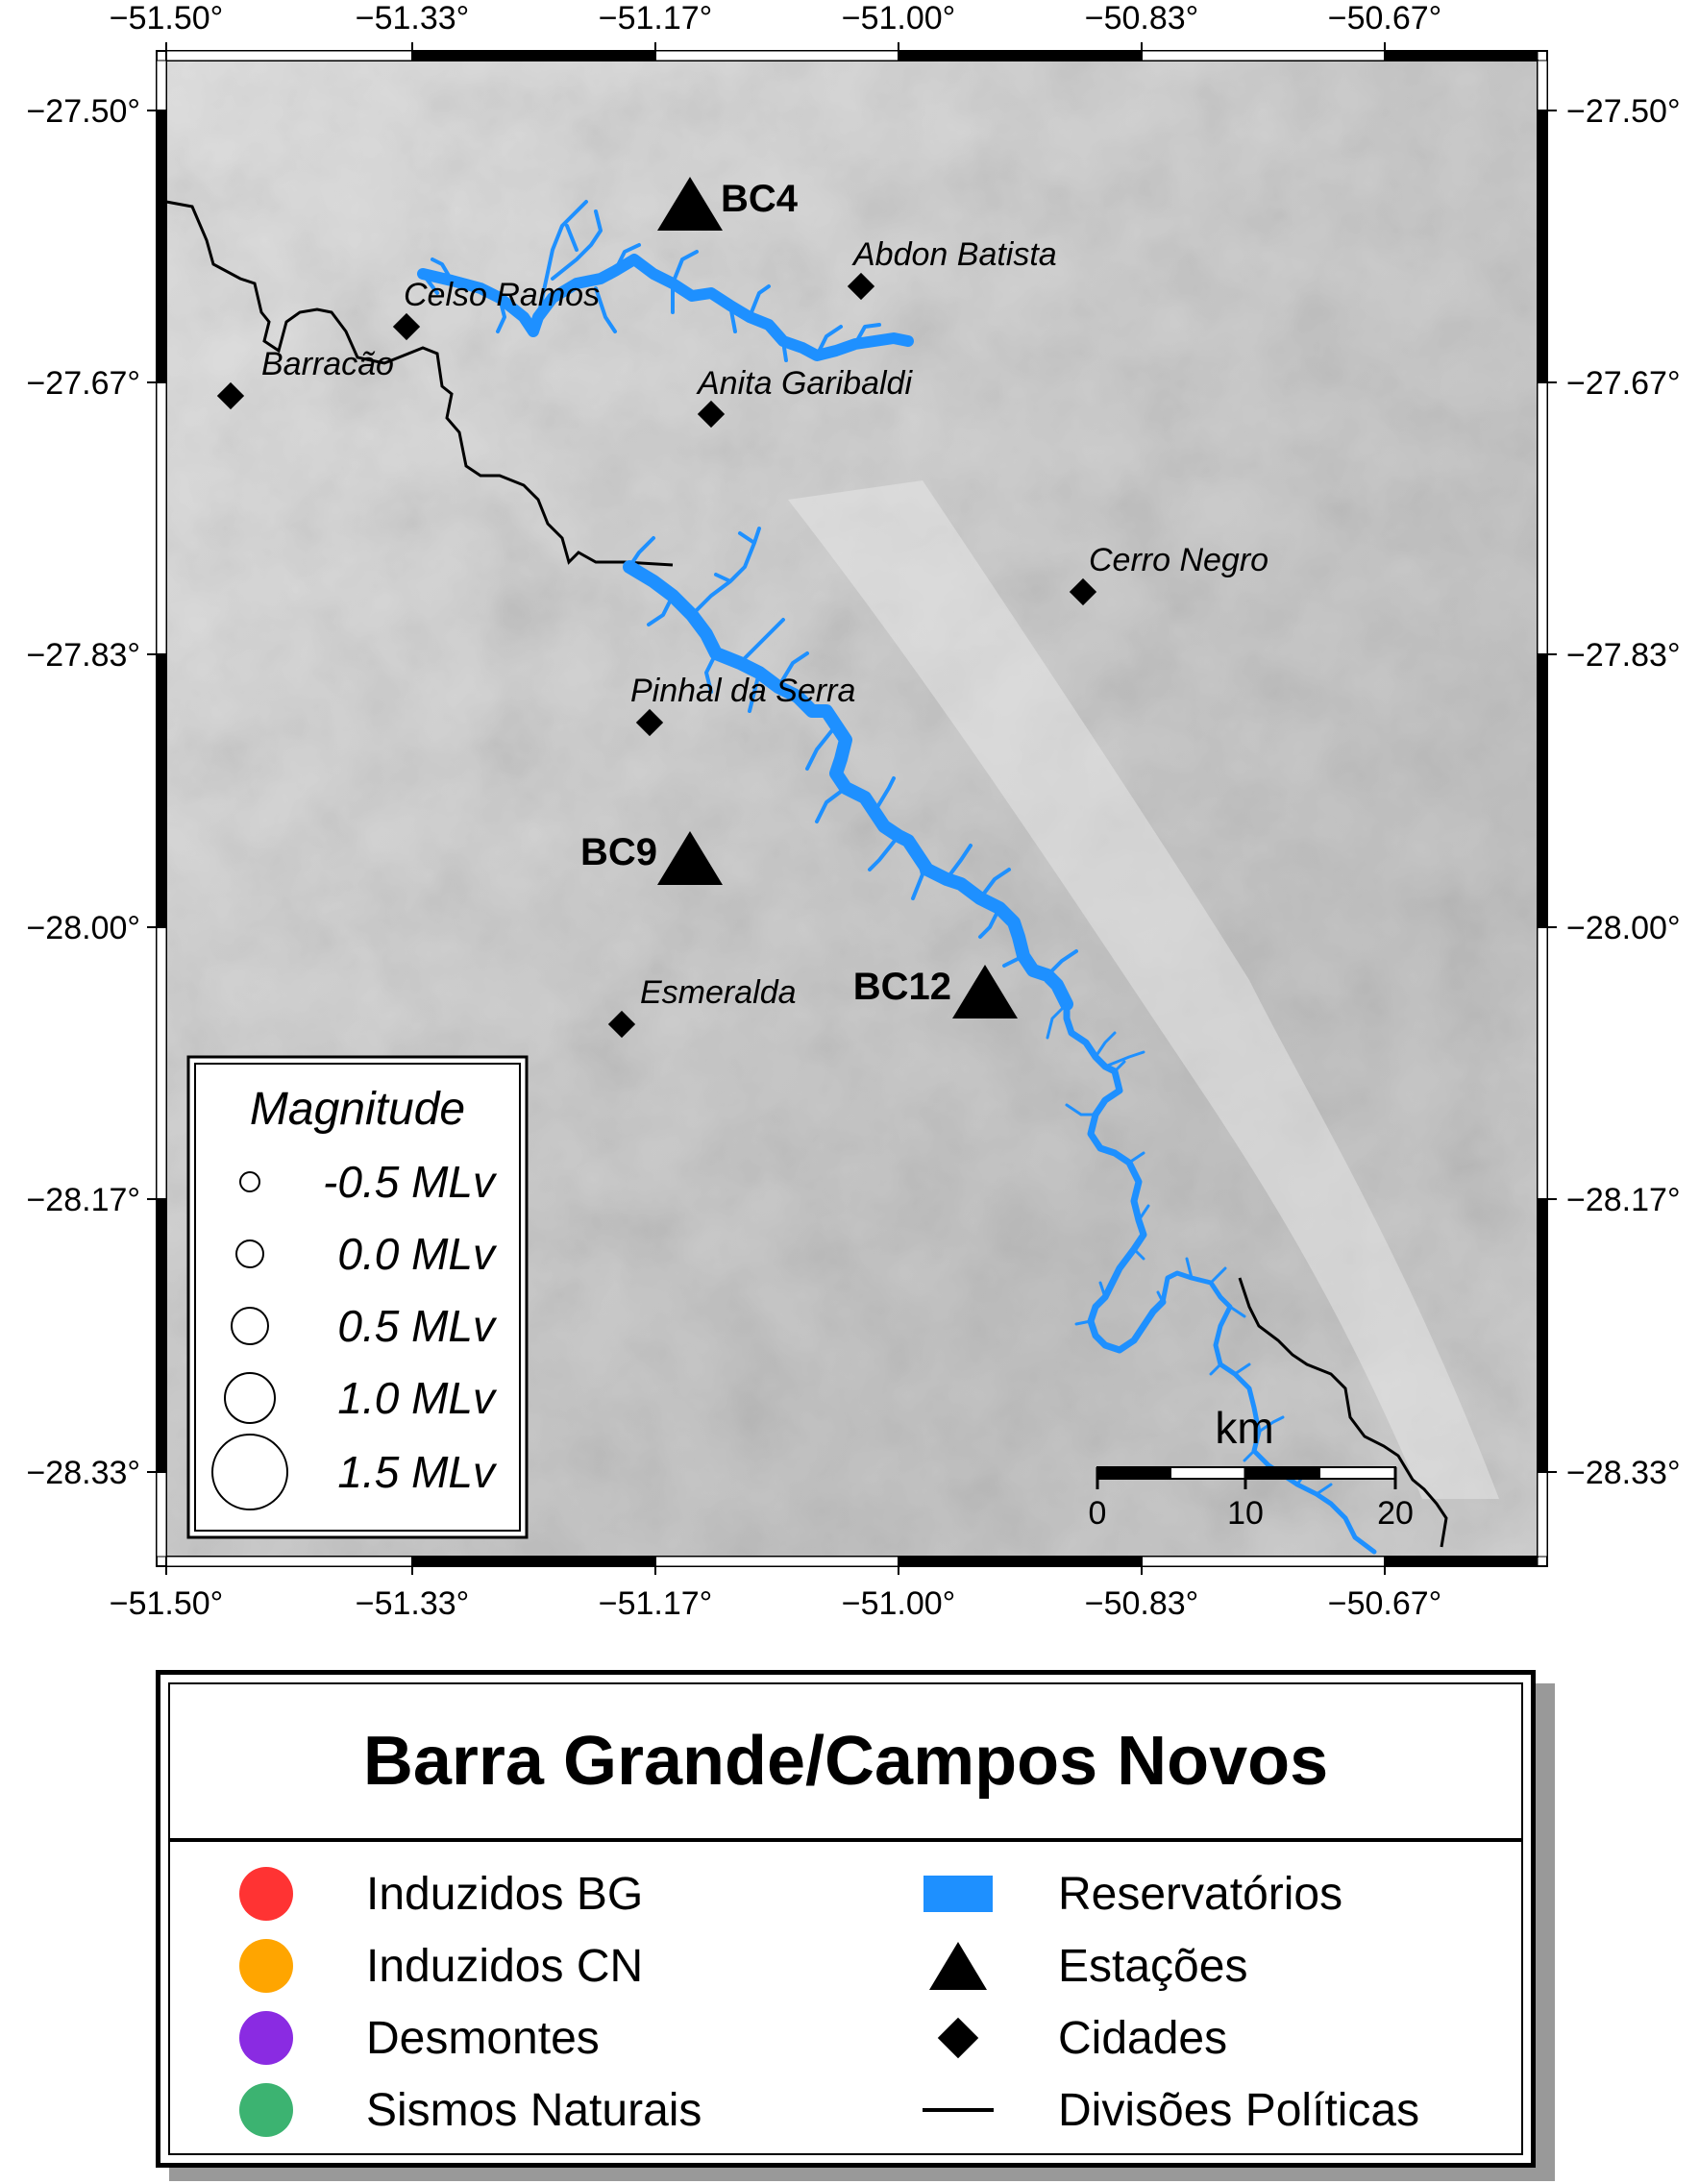  I want to click on lon-tick-label-bottom: −50.83°, so click(1142, 1604).